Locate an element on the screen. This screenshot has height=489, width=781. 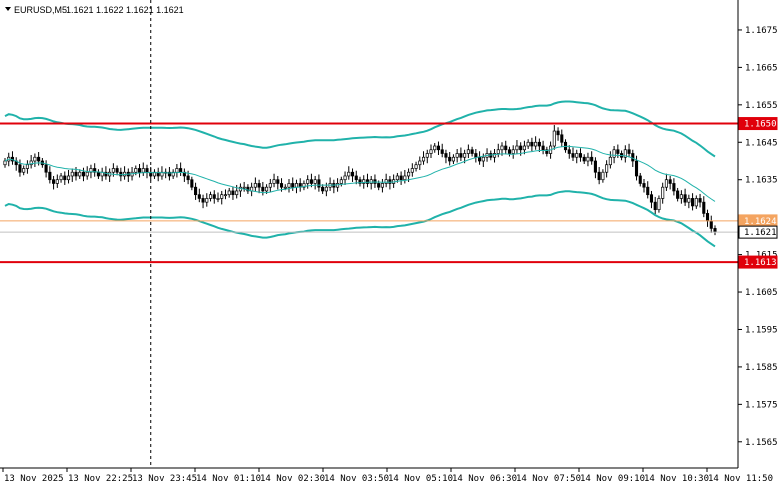
bid-badge: 1.1621 is located at coordinates (758, 232).